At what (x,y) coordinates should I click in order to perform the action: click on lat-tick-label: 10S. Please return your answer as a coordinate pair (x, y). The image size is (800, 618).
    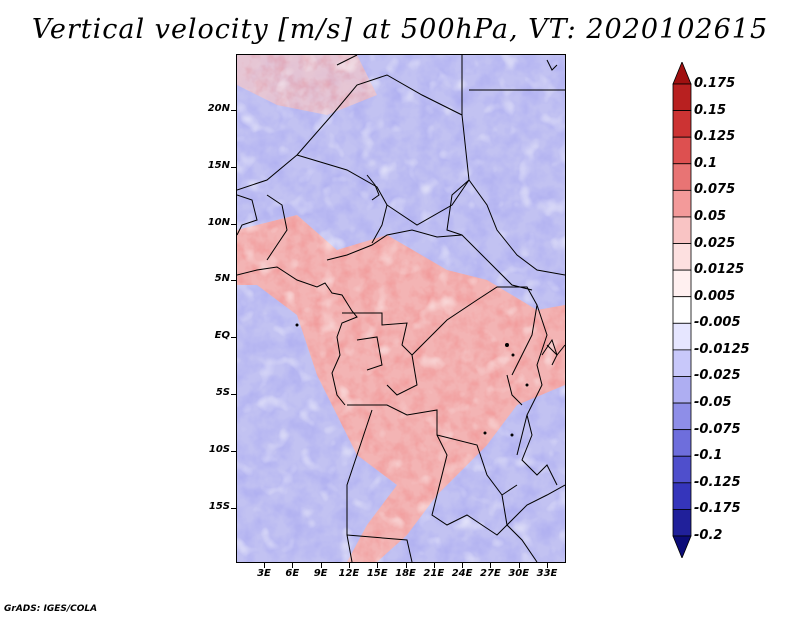
    Looking at the image, I should click on (219, 449).